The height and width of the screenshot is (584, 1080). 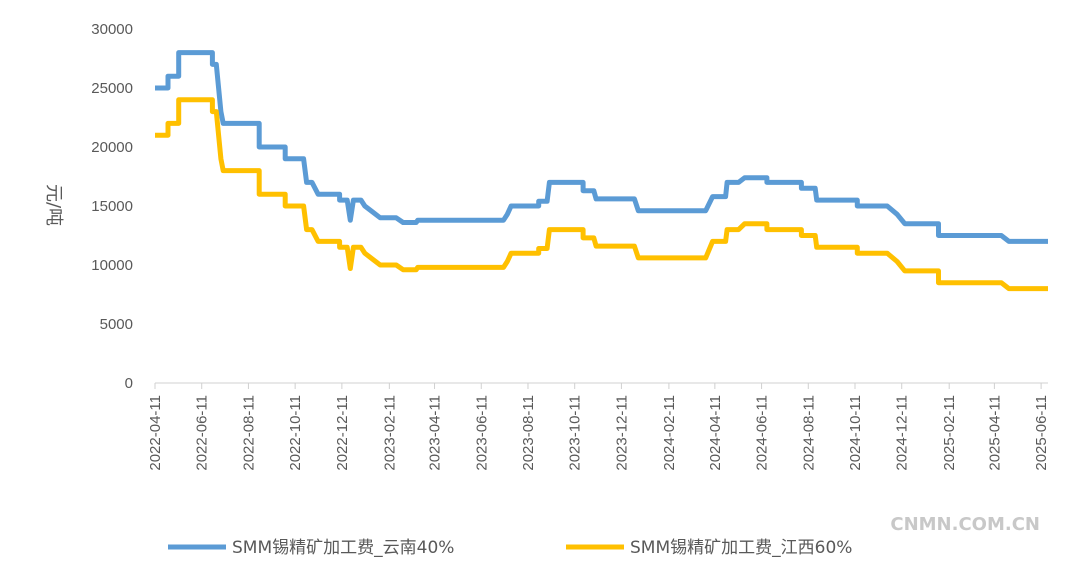 I want to click on y-tick-label: 10000, so click(x=112, y=265).